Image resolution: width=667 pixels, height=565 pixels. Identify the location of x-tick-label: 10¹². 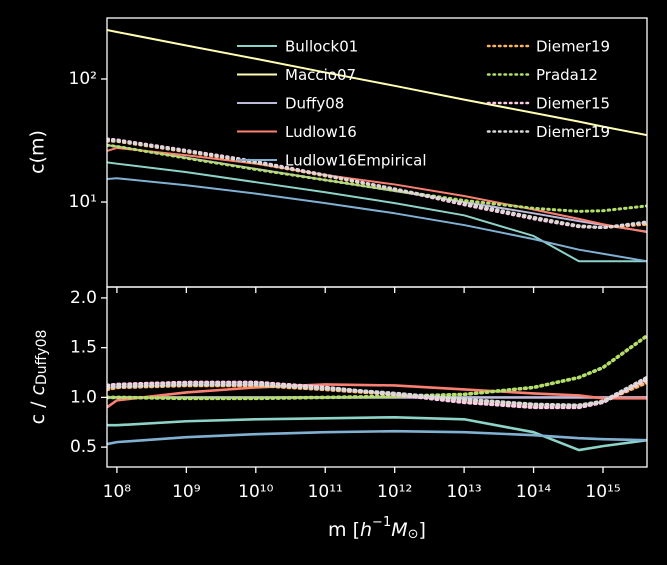
(394, 492).